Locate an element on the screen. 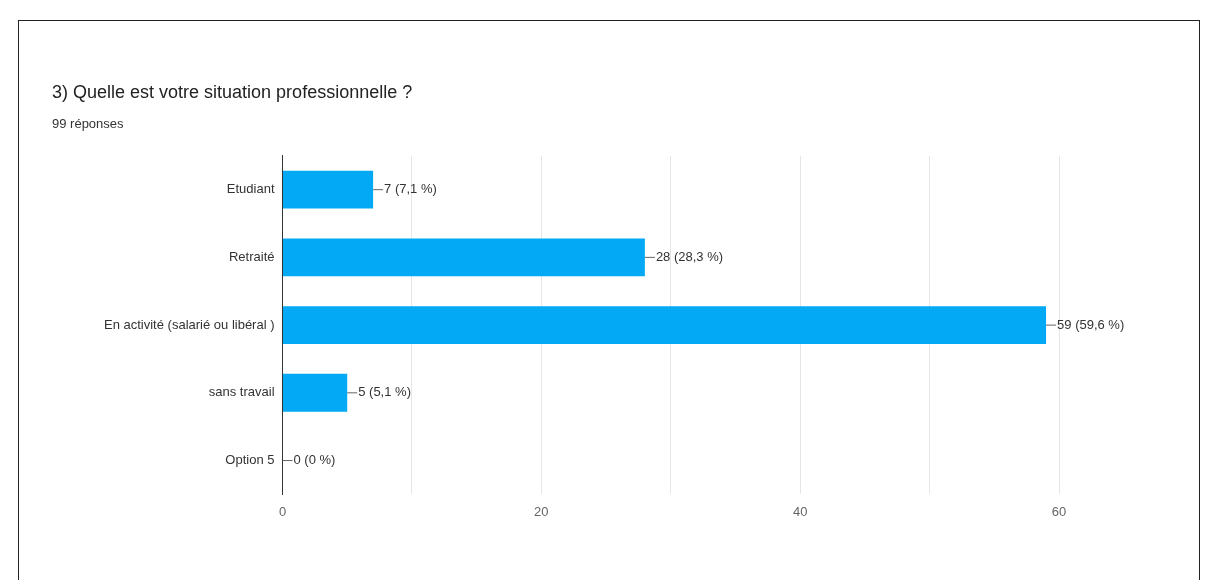 The width and height of the screenshot is (1219, 580). data-label: 59 (59,6 %) is located at coordinates (1091, 324).